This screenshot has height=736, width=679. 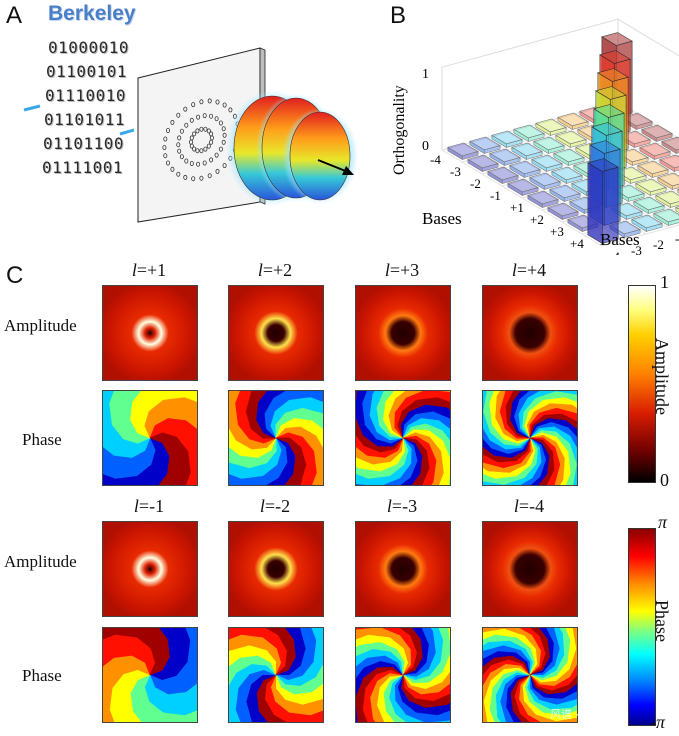 What do you see at coordinates (620, 239) in the screenshot?
I see `y-axis-label: Bases` at bounding box center [620, 239].